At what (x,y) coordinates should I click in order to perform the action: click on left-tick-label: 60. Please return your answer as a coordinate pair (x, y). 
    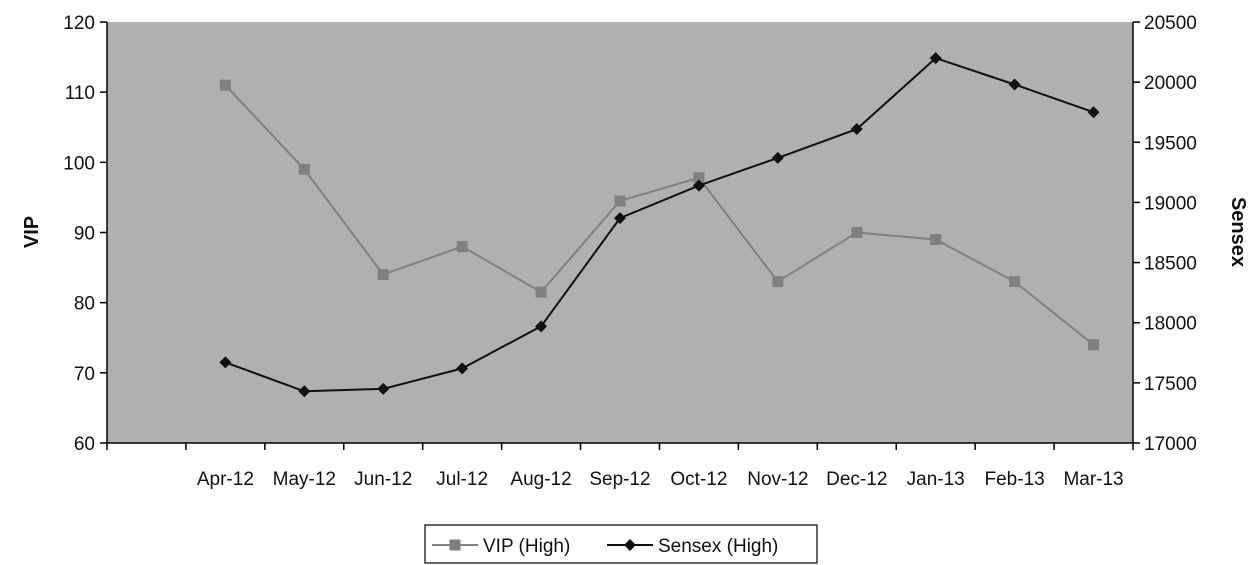
    Looking at the image, I should click on (84, 444).